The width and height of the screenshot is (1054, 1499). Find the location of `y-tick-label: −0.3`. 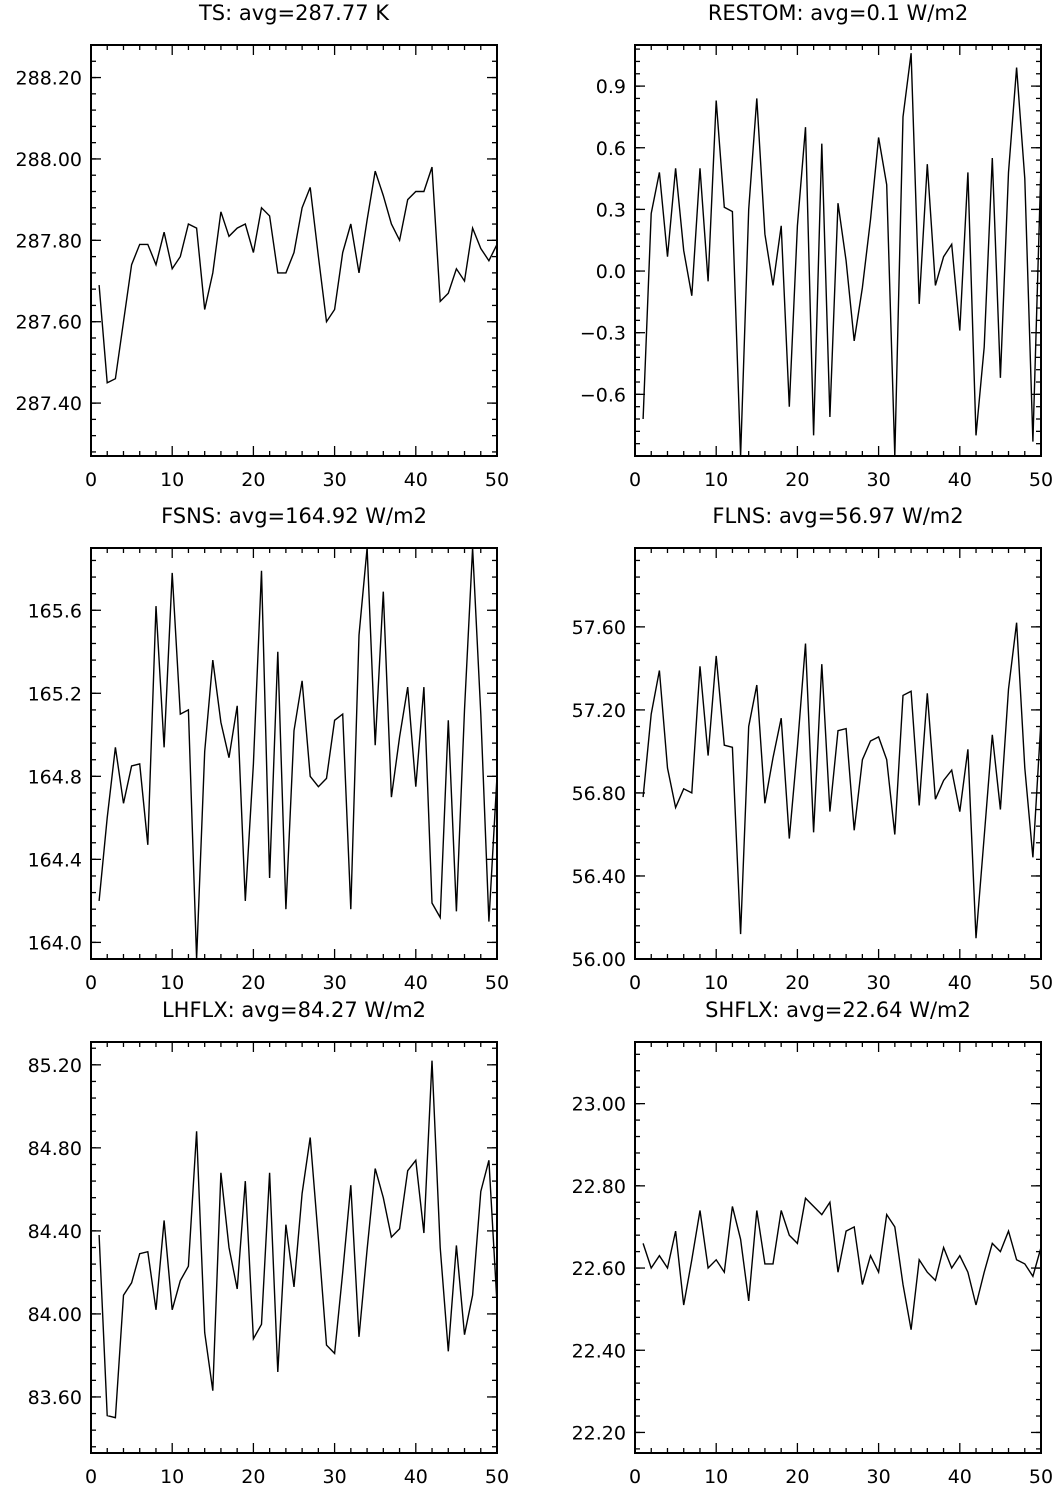

y-tick-label: −0.3 is located at coordinates (603, 334).